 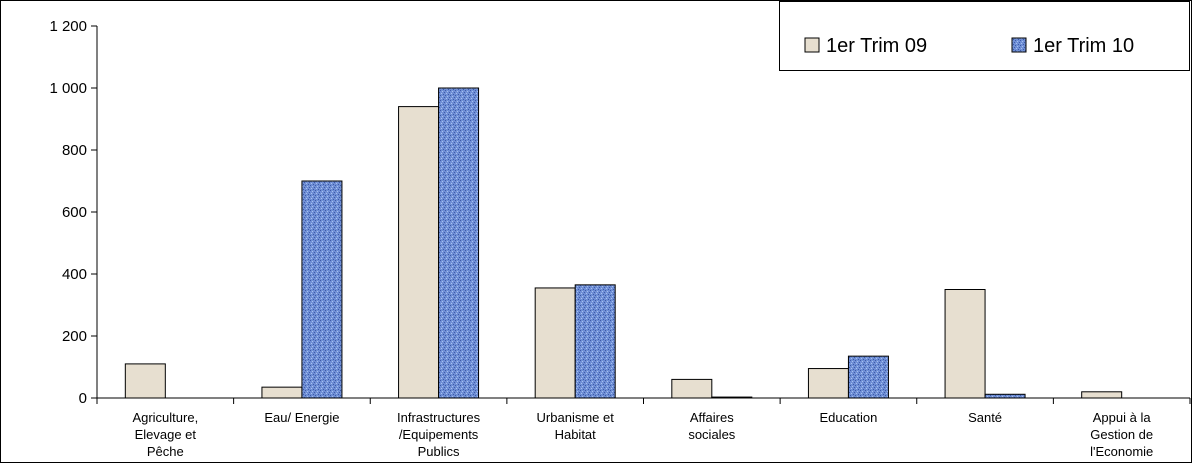 What do you see at coordinates (74, 150) in the screenshot?
I see `y-tick-label: 800` at bounding box center [74, 150].